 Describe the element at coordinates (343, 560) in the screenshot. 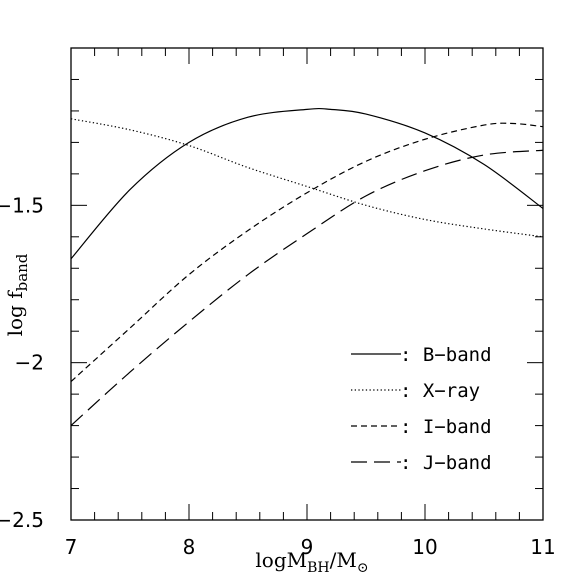

I see `x-axis-label-suffix: /M` at that location.